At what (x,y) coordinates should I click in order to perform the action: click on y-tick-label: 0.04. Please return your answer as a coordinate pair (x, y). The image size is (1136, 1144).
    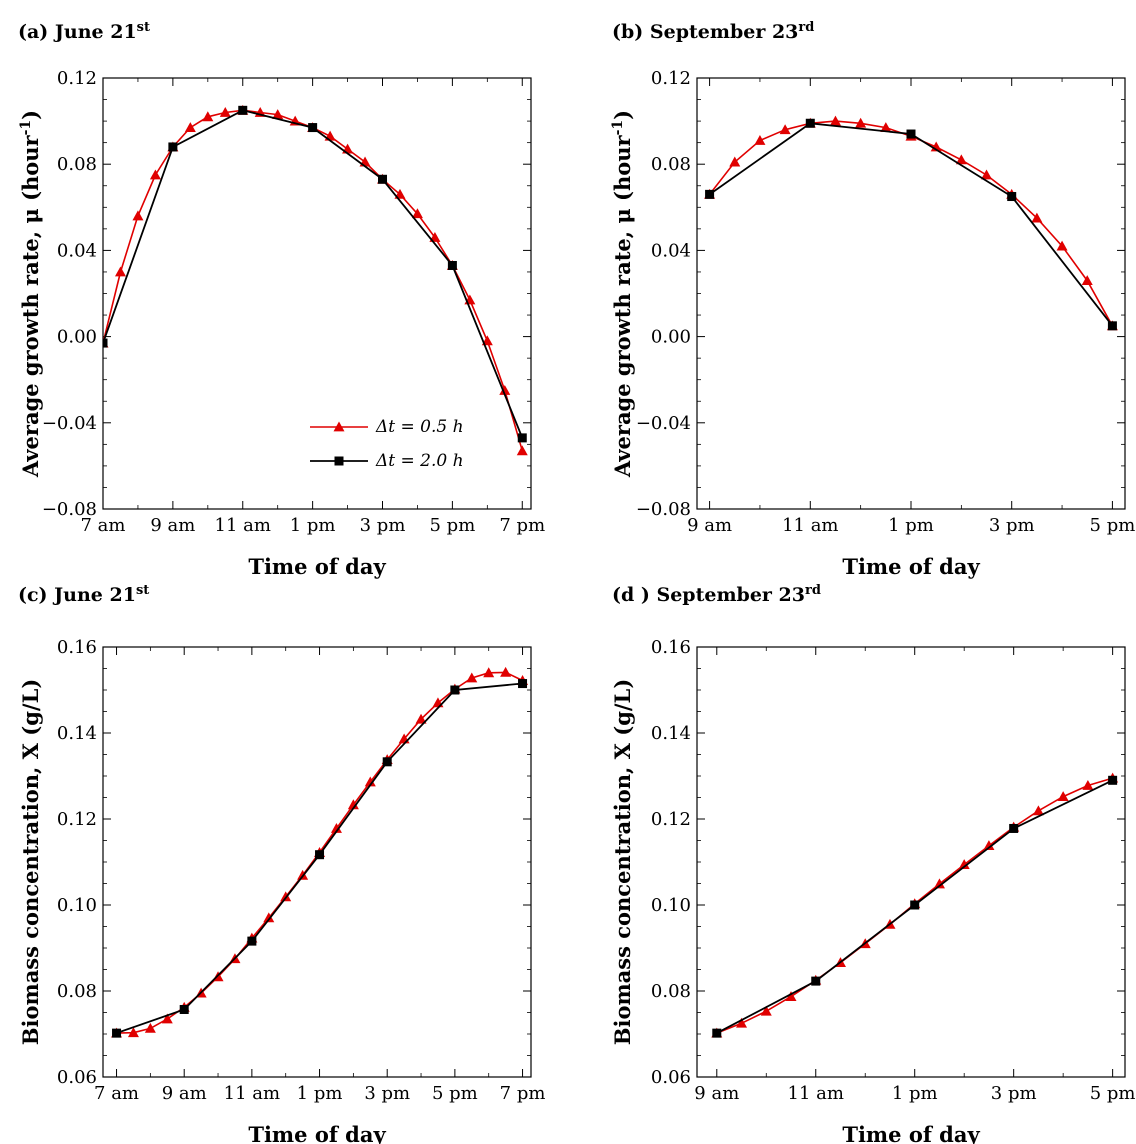
    Looking at the image, I should click on (671, 250).